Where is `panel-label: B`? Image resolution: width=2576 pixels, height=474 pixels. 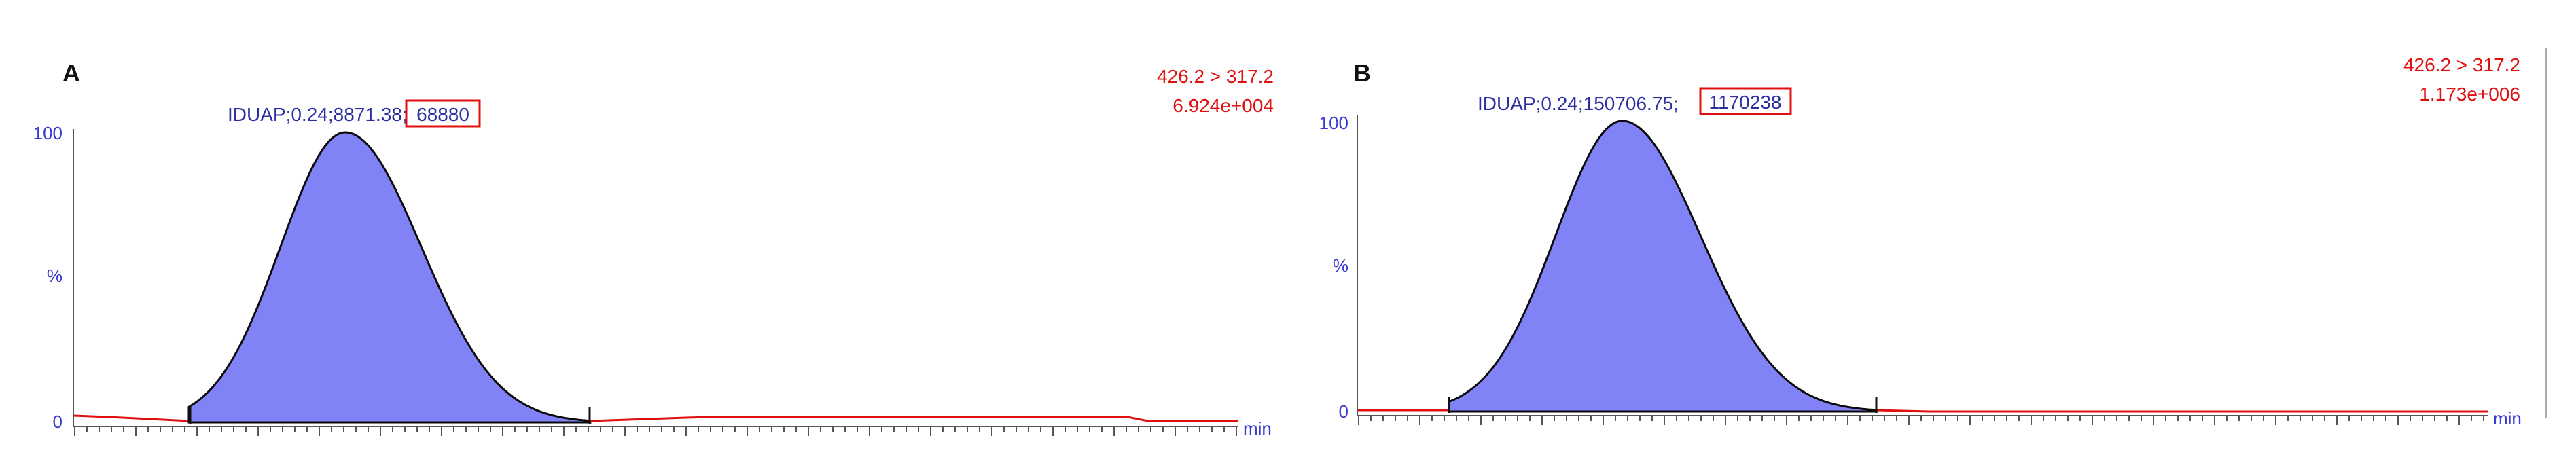
panel-label: B is located at coordinates (1362, 73).